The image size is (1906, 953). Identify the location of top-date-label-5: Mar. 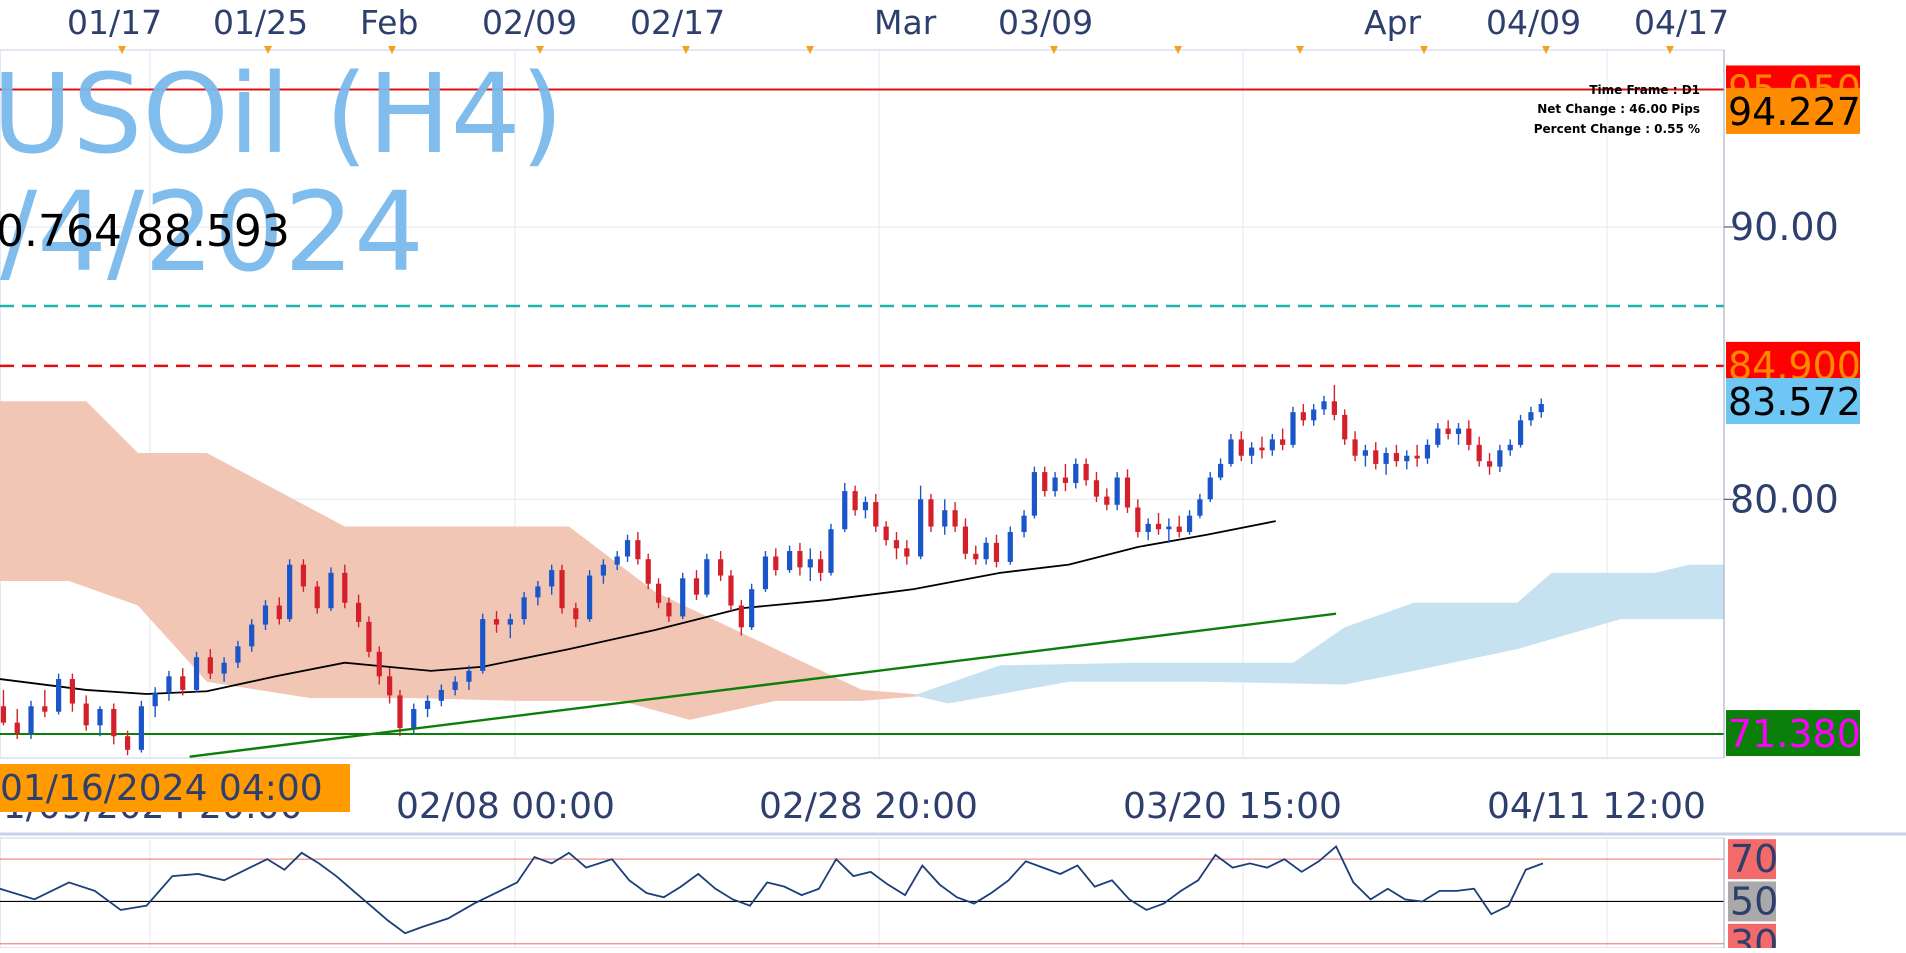
(905, 22).